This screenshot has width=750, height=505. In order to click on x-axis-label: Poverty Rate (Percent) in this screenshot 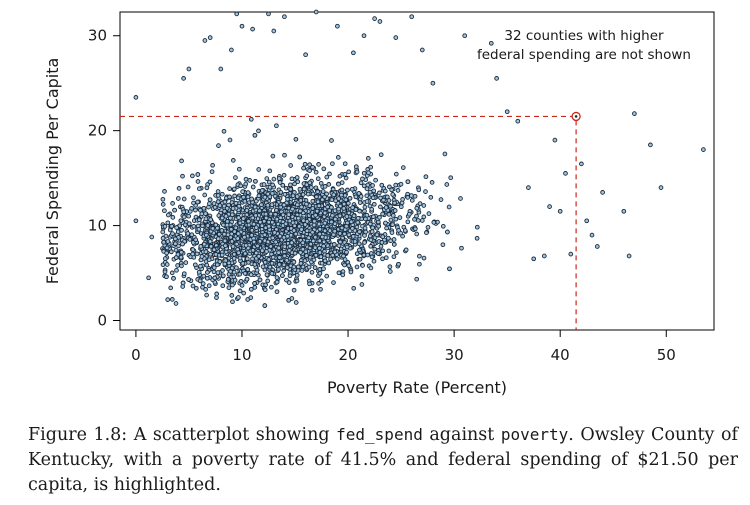, I will do `click(417, 387)`.